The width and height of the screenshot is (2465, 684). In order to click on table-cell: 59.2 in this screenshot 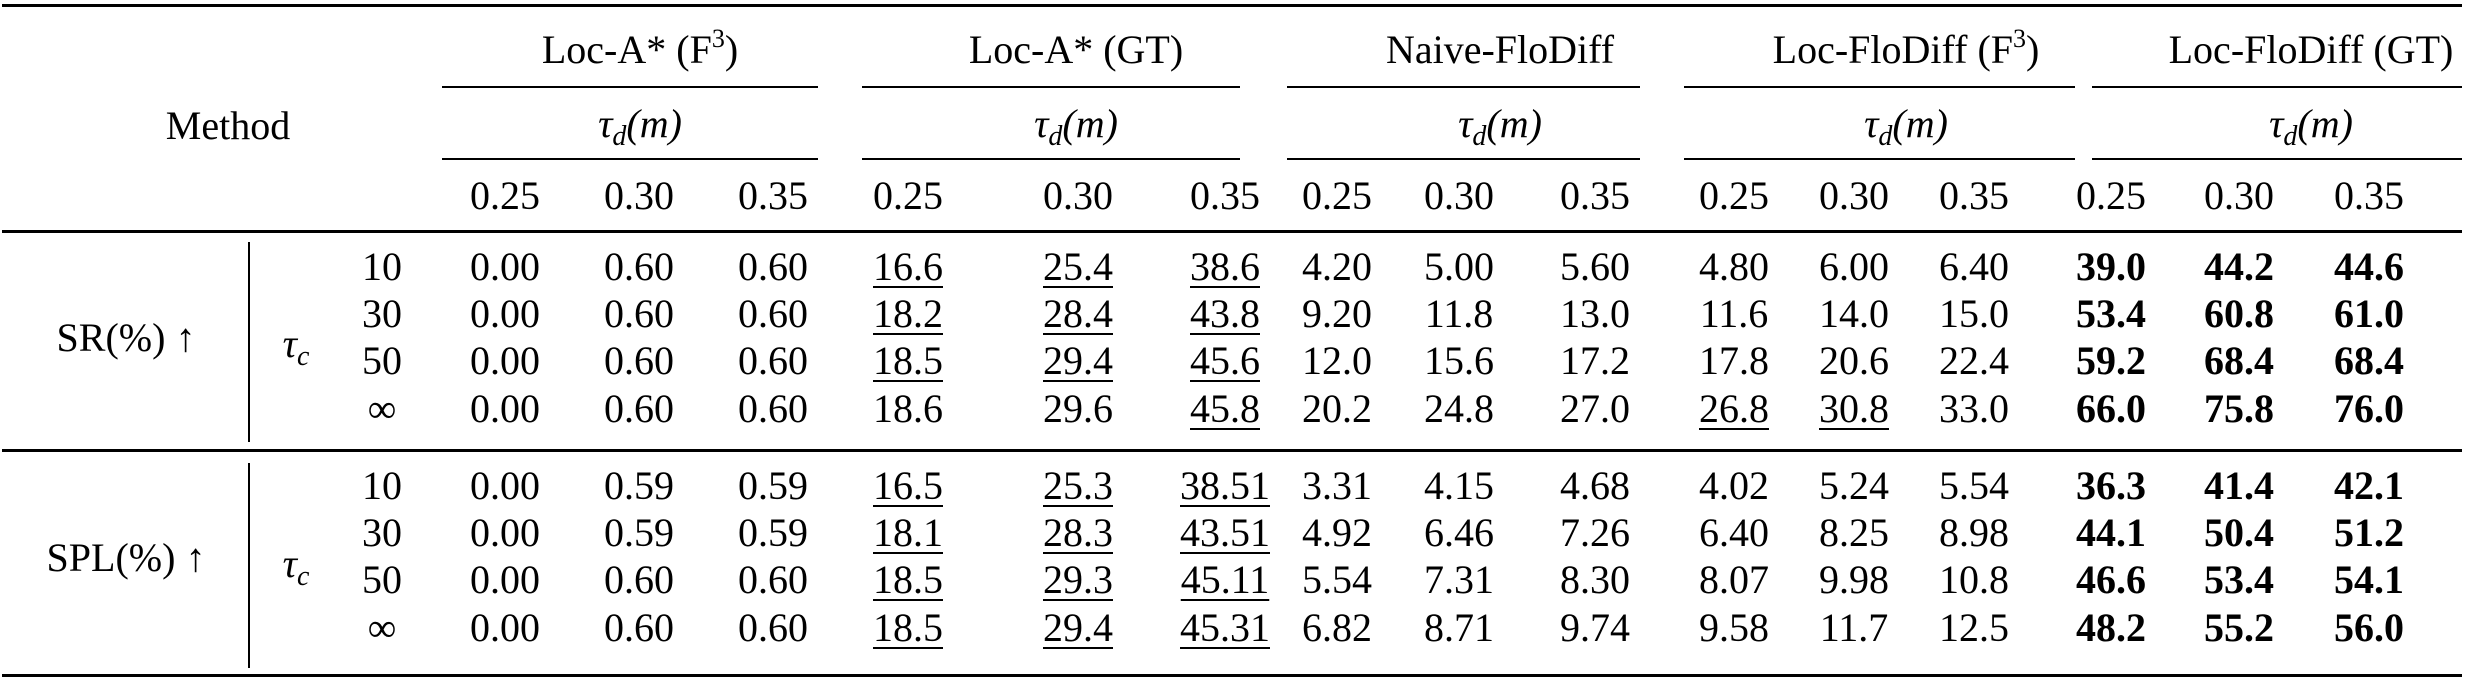, I will do `click(2111, 360)`.